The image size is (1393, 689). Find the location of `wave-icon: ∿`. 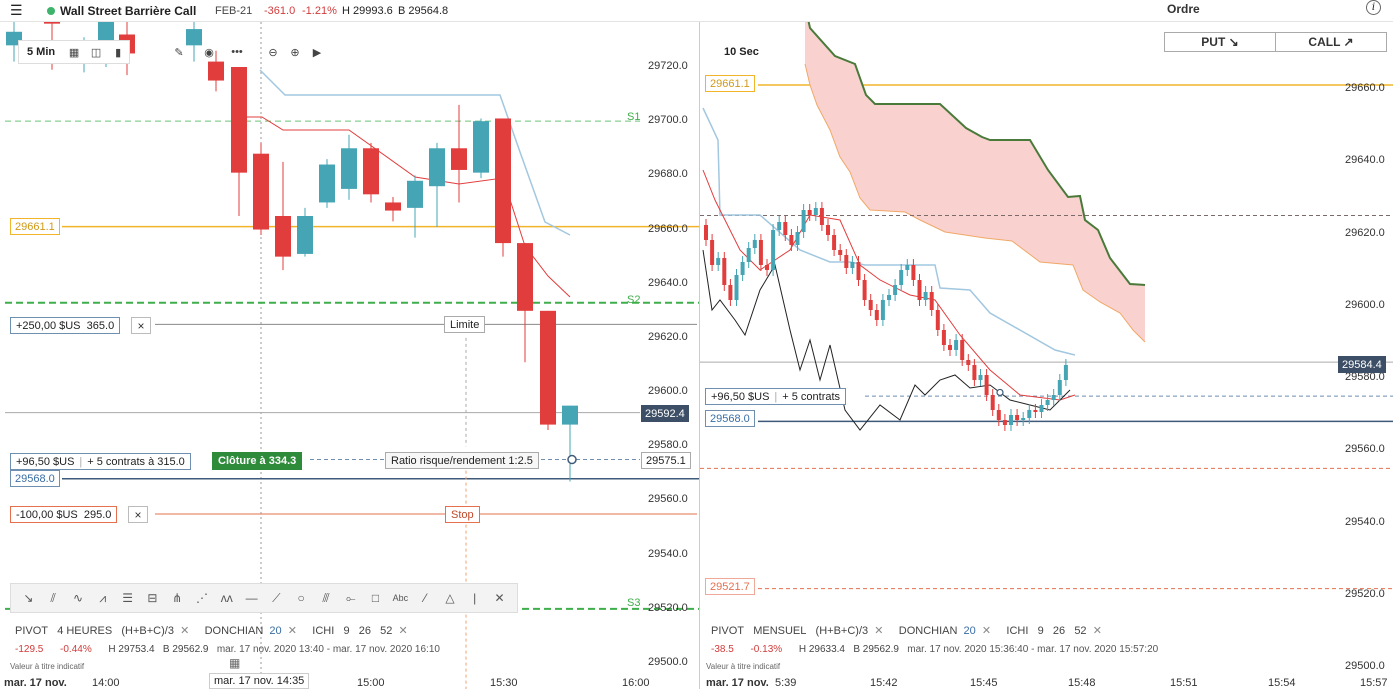

wave-icon: ∿ is located at coordinates (78, 598).